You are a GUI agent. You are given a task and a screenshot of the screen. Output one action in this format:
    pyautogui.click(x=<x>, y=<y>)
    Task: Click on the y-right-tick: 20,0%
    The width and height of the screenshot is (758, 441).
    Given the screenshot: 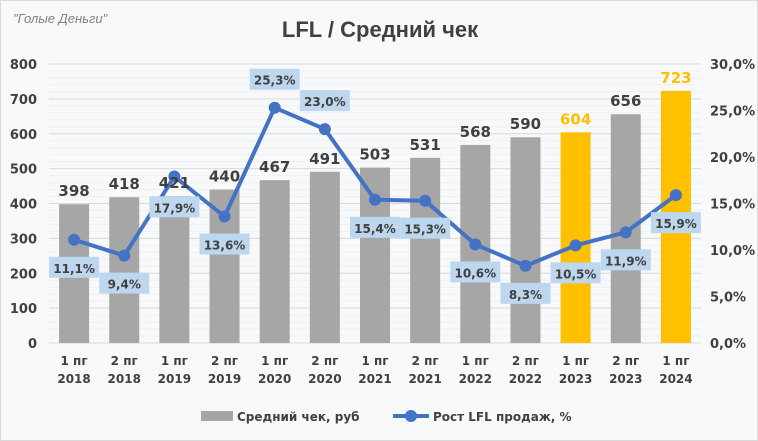 What is the action you would take?
    pyautogui.click(x=732, y=158)
    